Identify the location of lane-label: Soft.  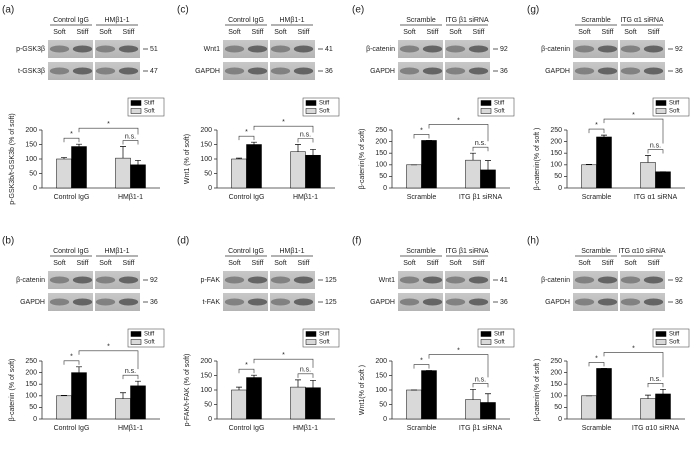
(280, 263).